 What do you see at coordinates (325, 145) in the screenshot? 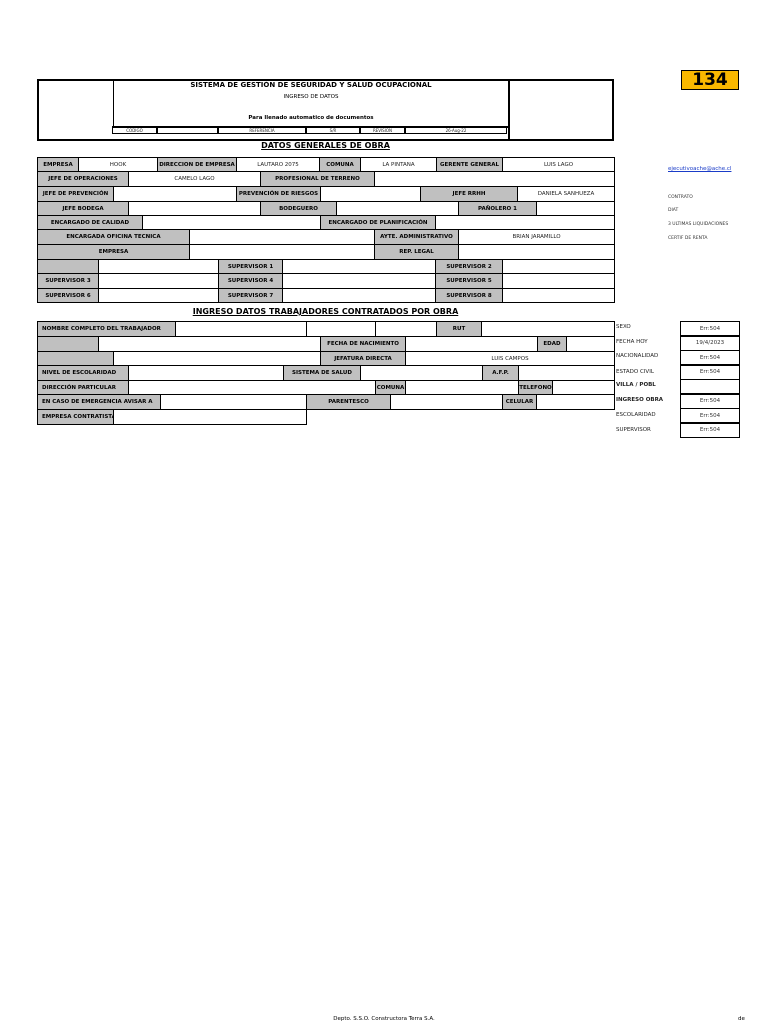
I see `general-section-title: DATOS GENERALES DE OBRA` at bounding box center [325, 145].